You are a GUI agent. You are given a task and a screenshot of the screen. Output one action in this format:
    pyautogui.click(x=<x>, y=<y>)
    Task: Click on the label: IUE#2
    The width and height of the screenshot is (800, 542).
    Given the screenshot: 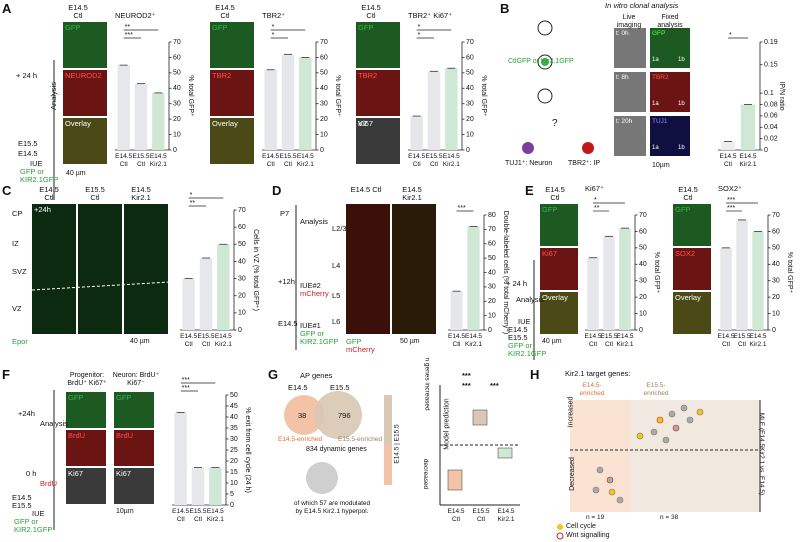 What is the action you would take?
    pyautogui.click(x=310, y=285)
    